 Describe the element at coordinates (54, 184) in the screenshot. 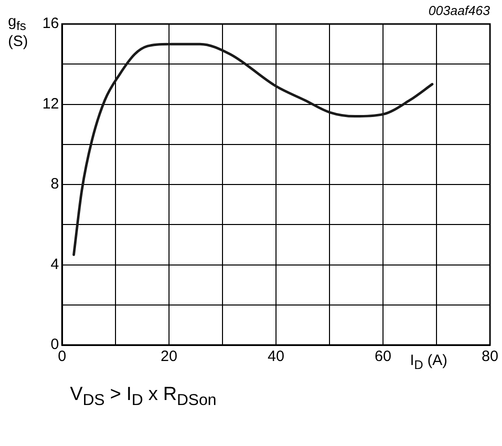

I see `y-tick-label: 8` at that location.